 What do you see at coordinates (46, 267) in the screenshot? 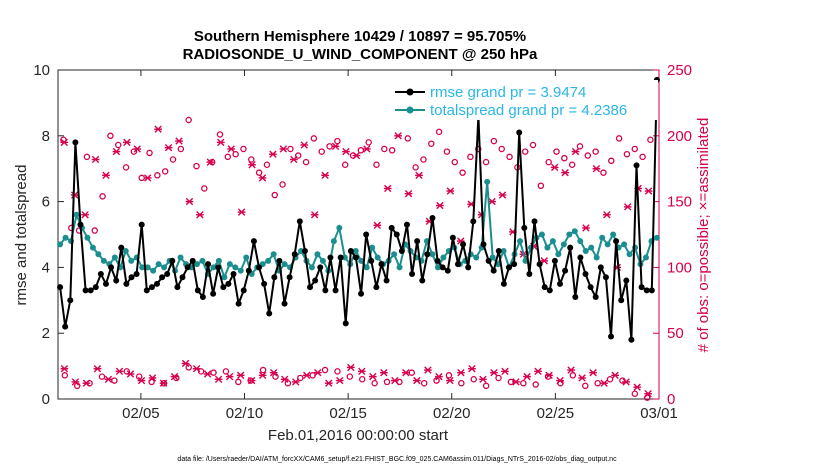
I see `y-tick-label: 4` at bounding box center [46, 267].